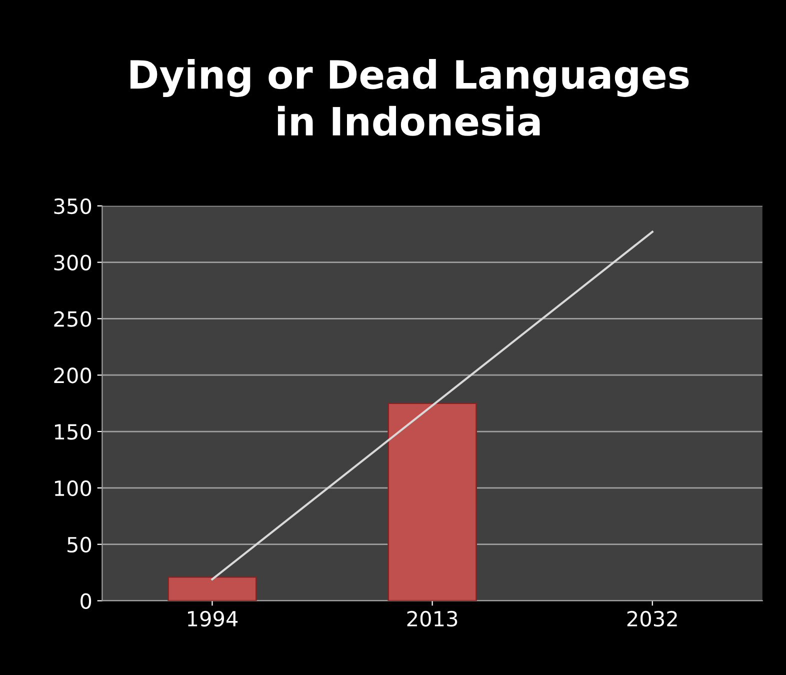  Describe the element at coordinates (213, 618) in the screenshot. I see `x-tick-label: 1994` at that location.